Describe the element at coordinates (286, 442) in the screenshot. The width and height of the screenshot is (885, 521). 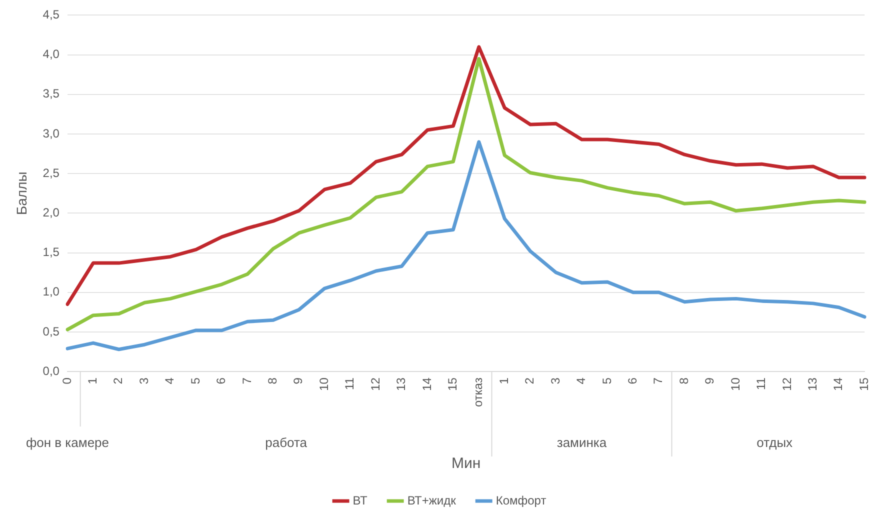
I see `text: работа` at that location.